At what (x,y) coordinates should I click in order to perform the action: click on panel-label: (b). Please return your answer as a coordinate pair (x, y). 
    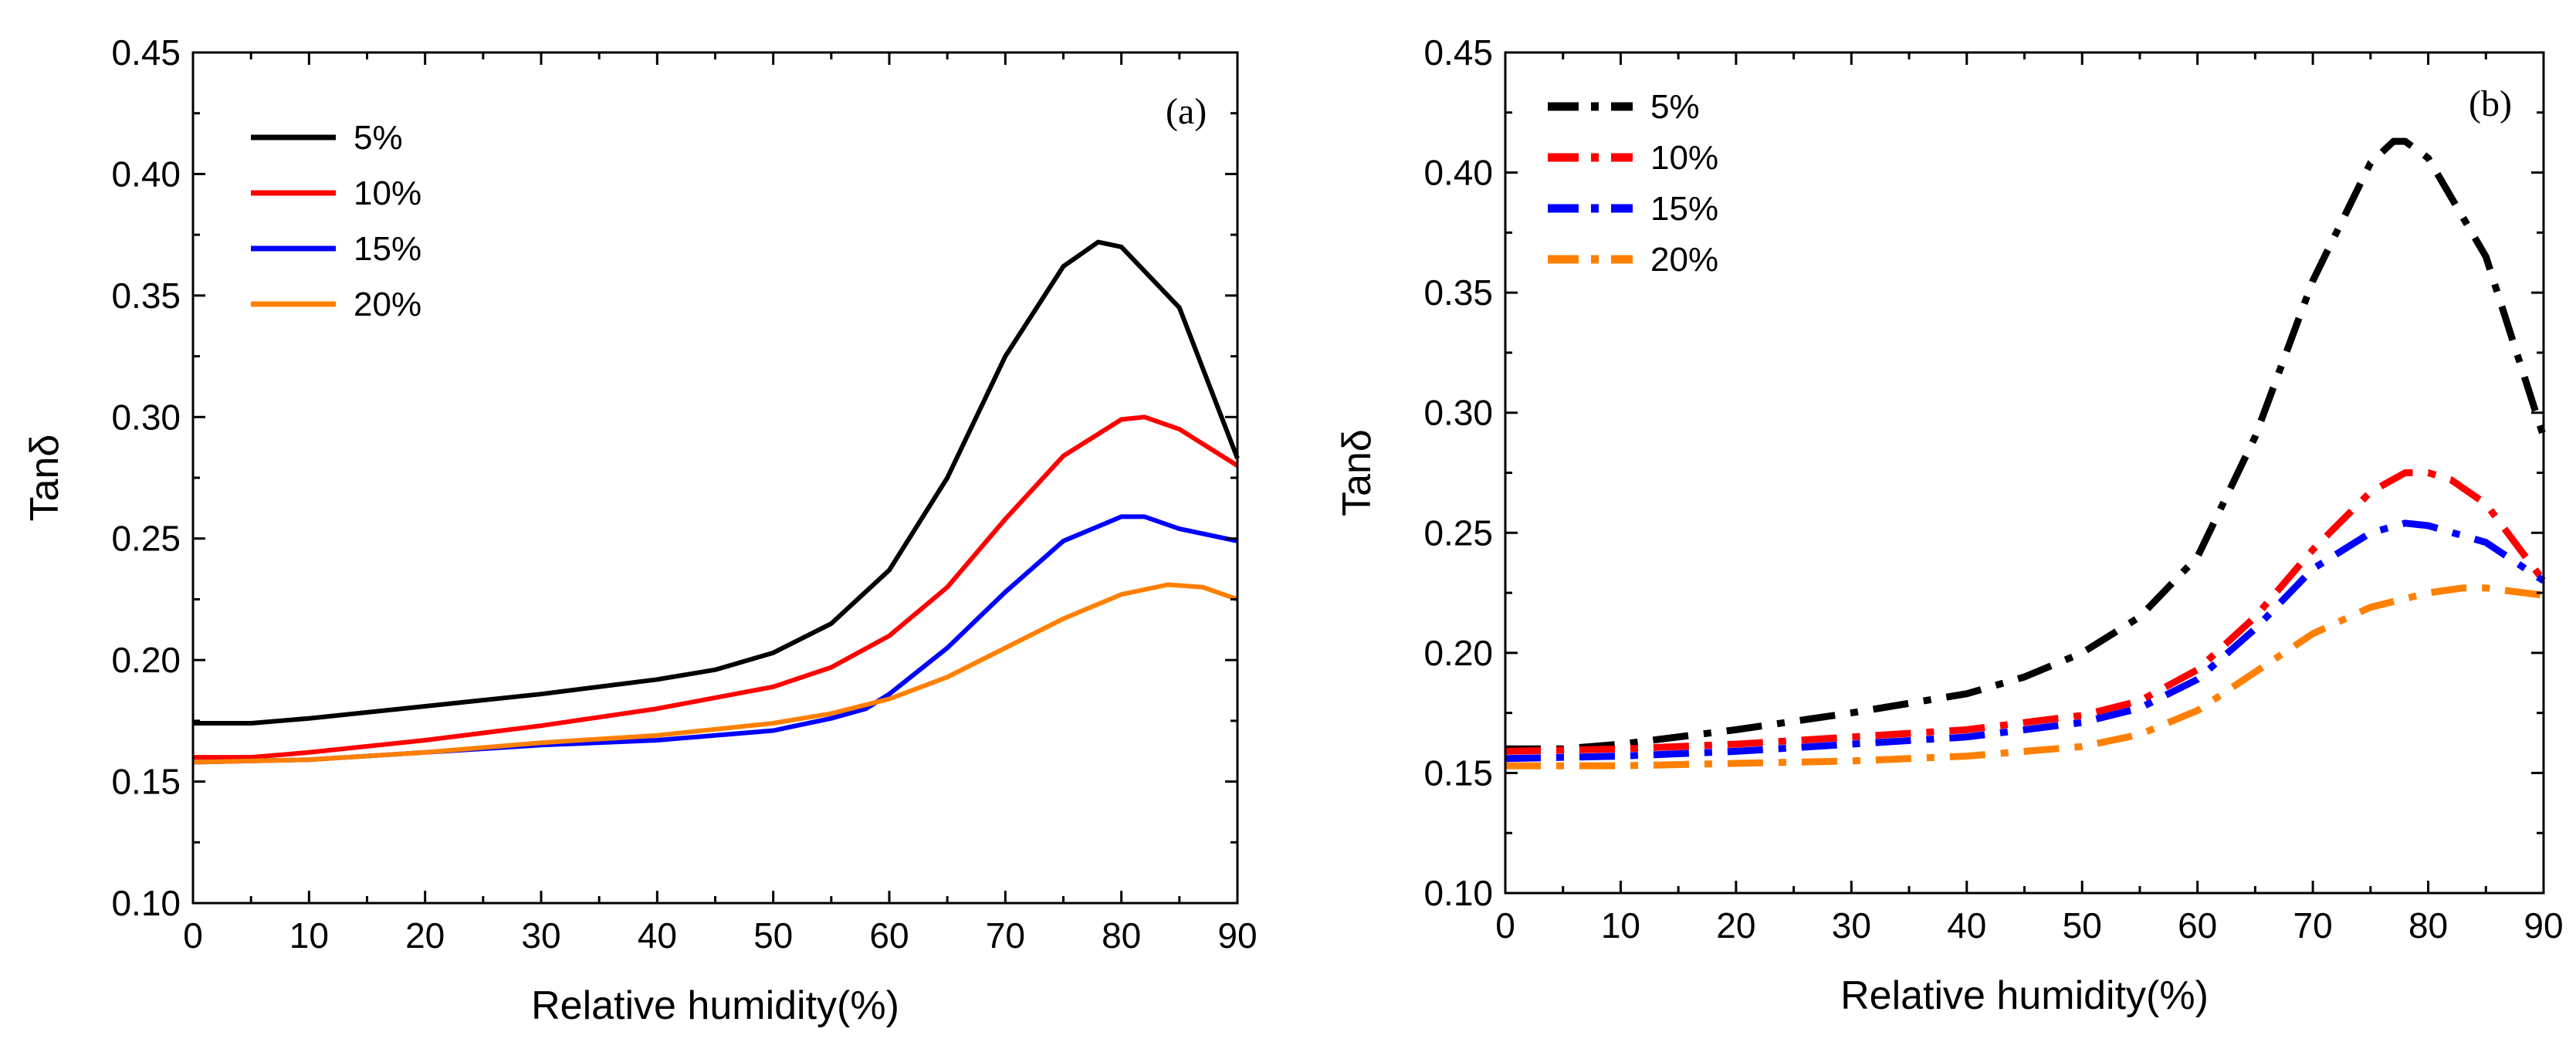
    Looking at the image, I should click on (2490, 103).